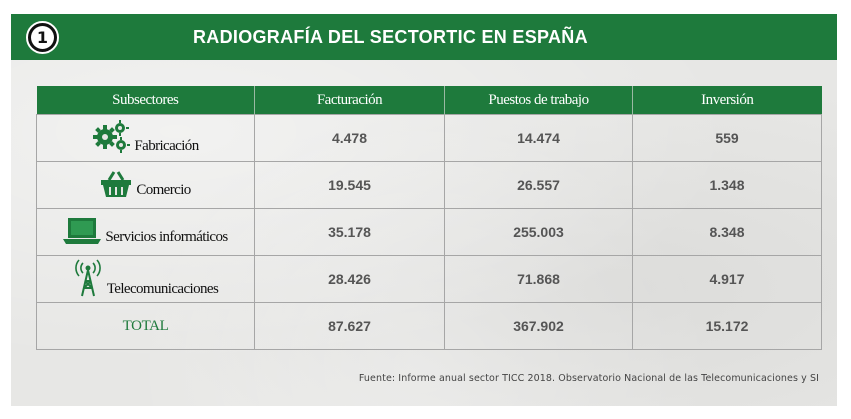  I want to click on total-label: TOTAL, so click(145, 326).